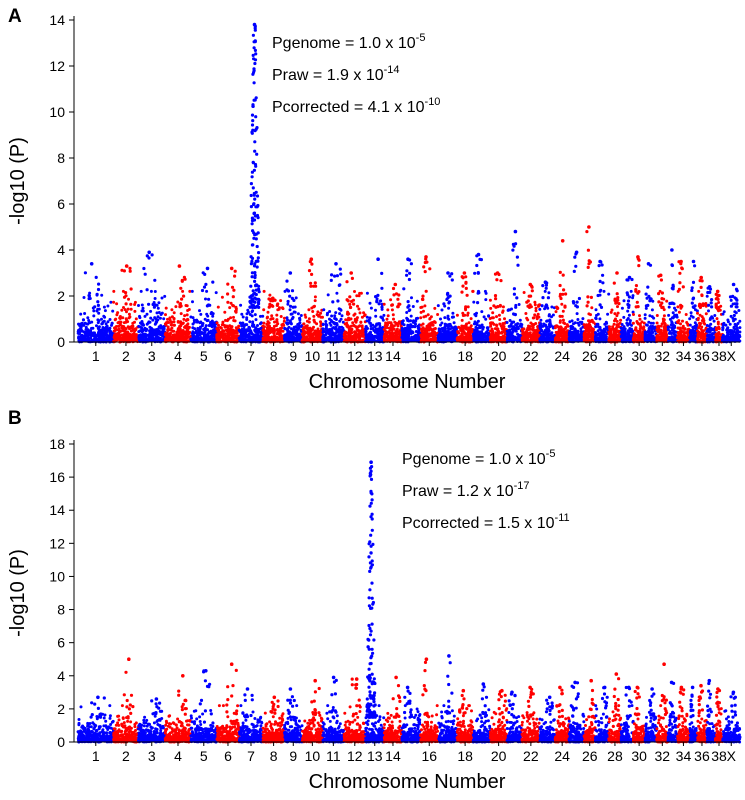 The width and height of the screenshot is (745, 800). What do you see at coordinates (411, 300) in the screenshot?
I see `chromosome-15-points` at bounding box center [411, 300].